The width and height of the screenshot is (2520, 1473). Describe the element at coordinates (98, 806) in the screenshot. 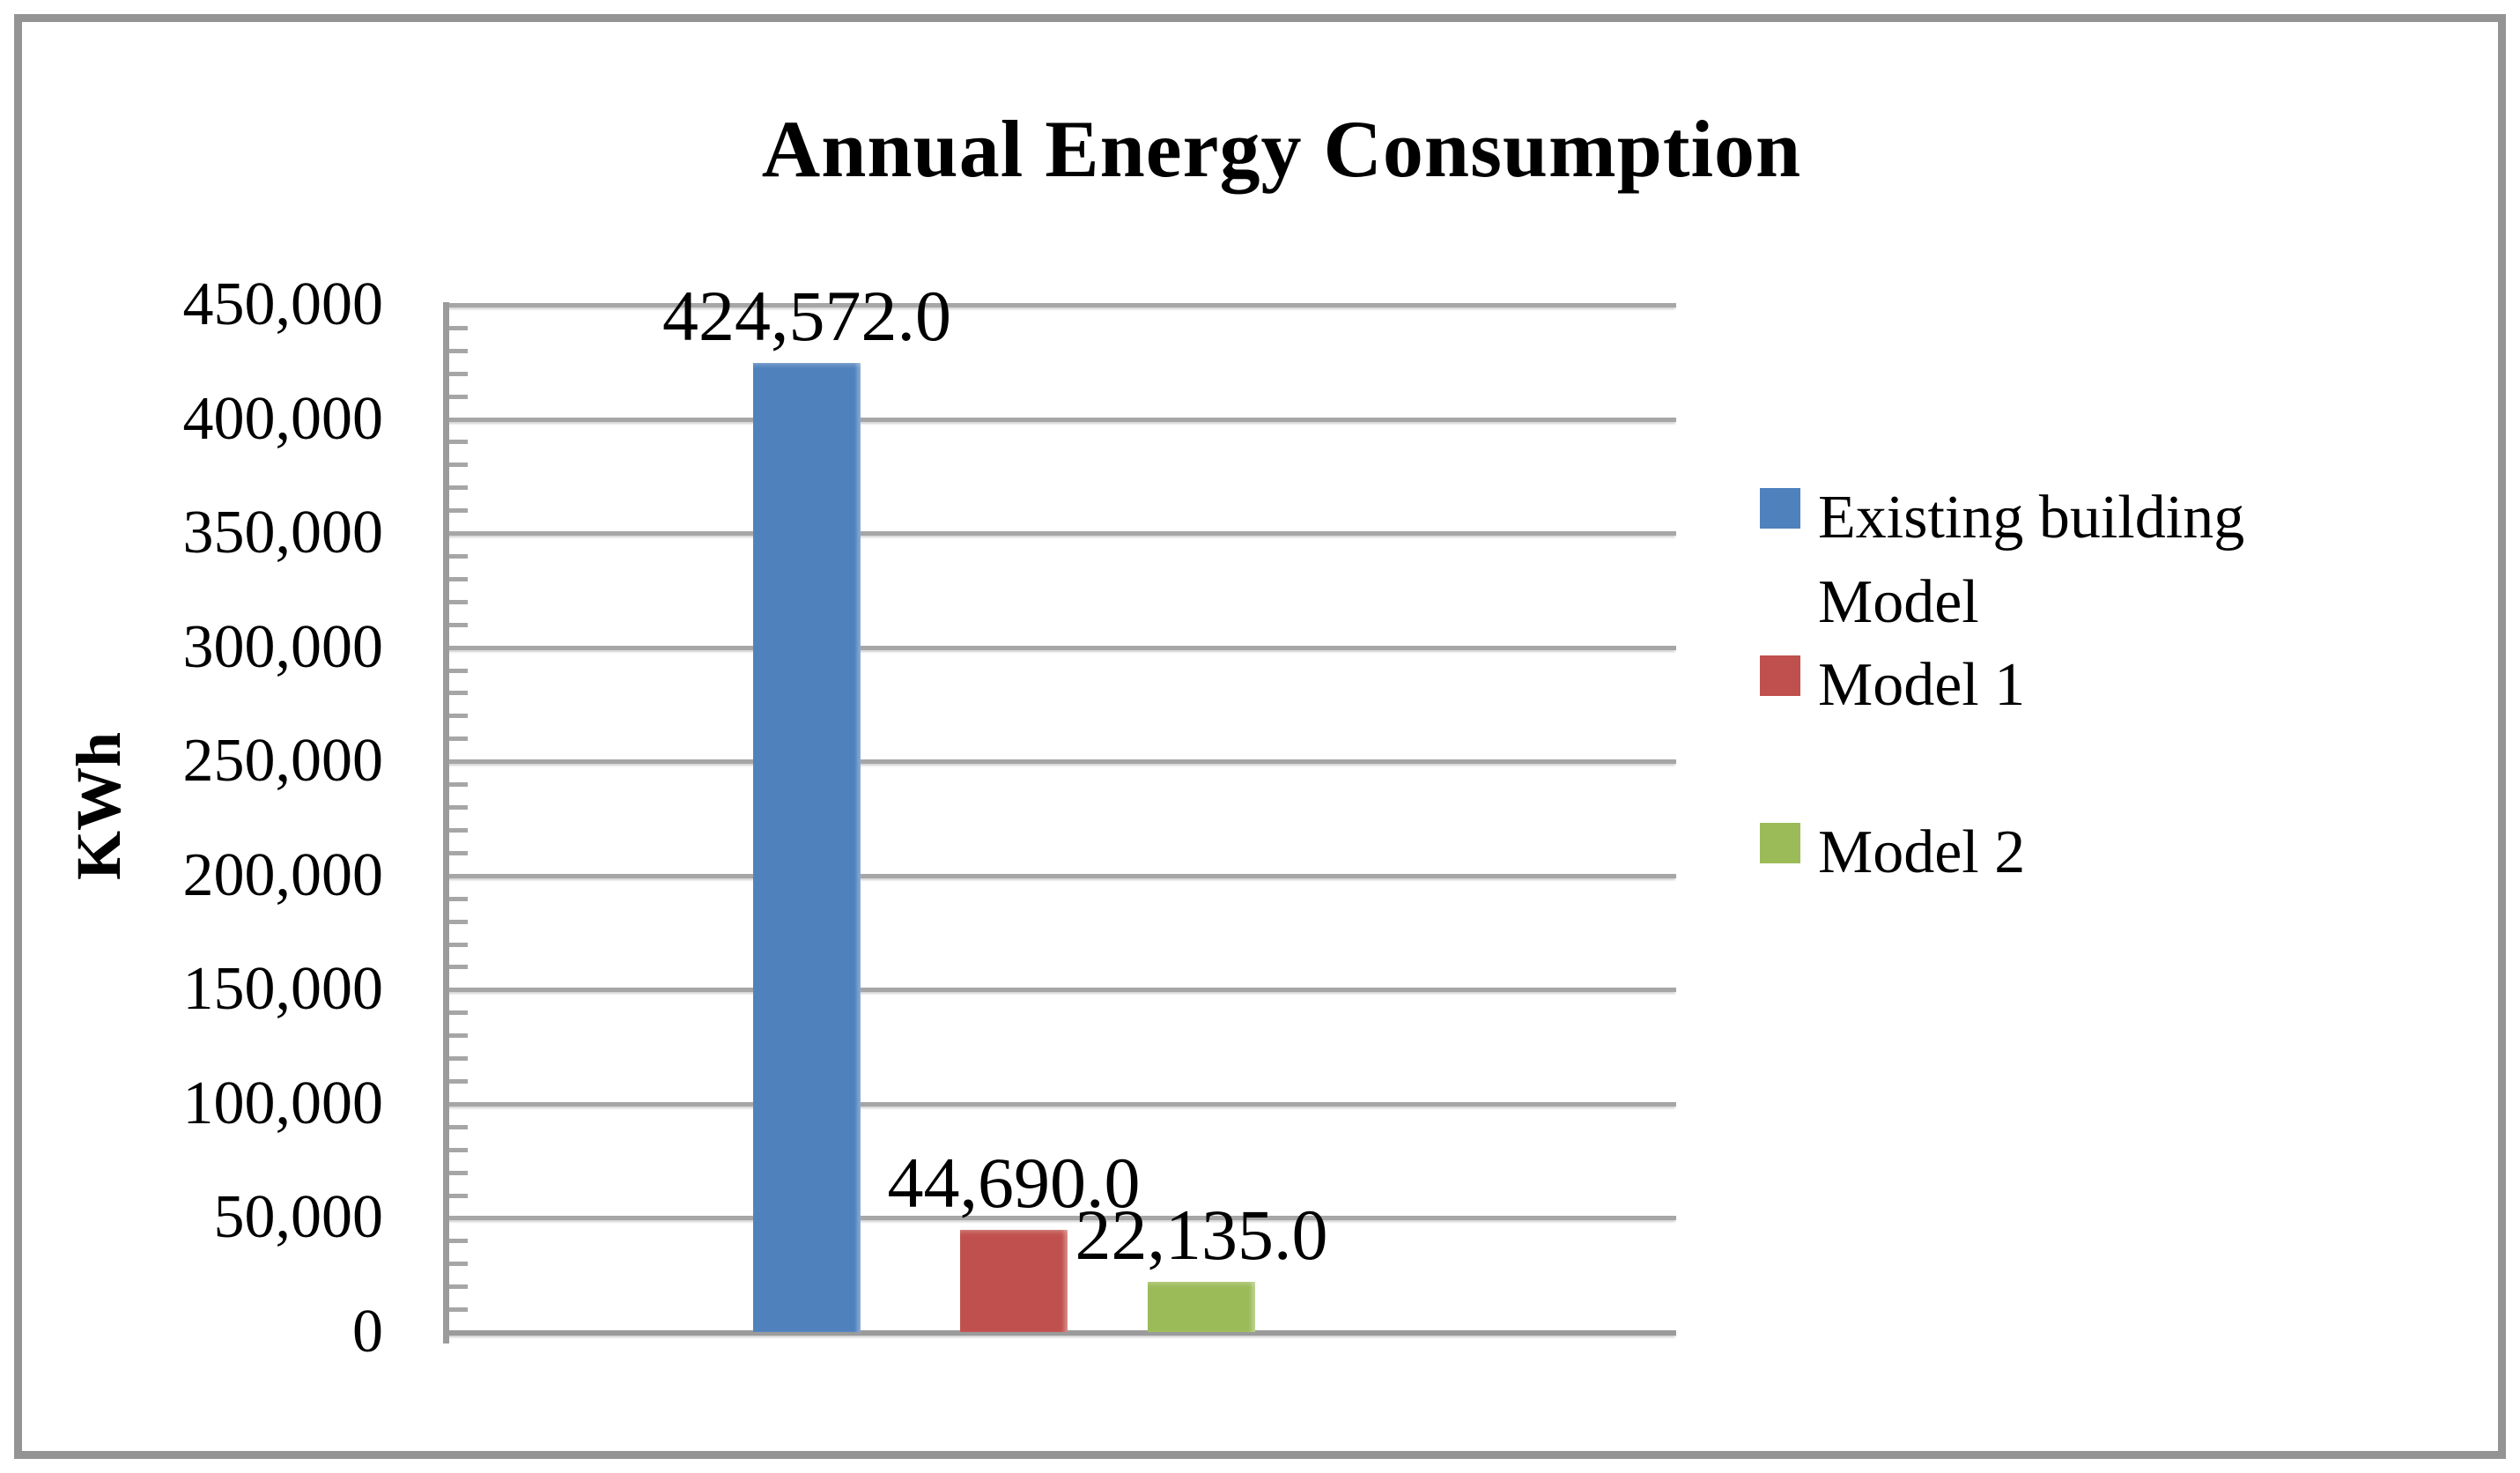

I see `y-axis-title: KWh` at that location.